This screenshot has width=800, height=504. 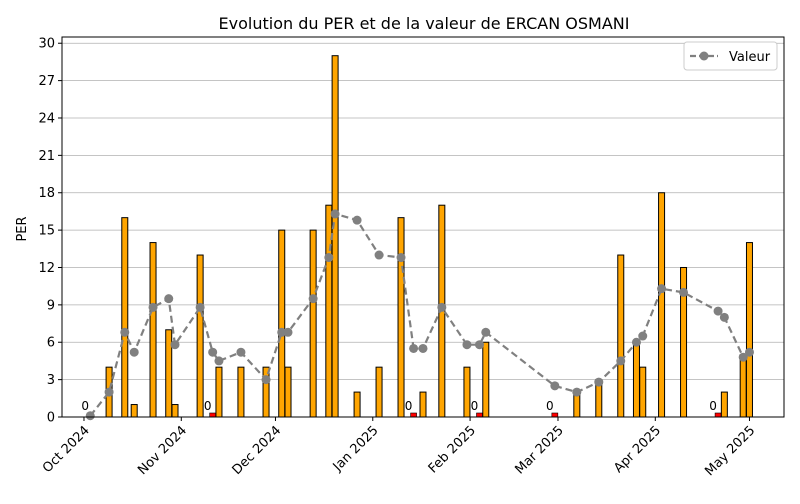 I want to click on y-tick-label: 18, so click(x=46, y=193).